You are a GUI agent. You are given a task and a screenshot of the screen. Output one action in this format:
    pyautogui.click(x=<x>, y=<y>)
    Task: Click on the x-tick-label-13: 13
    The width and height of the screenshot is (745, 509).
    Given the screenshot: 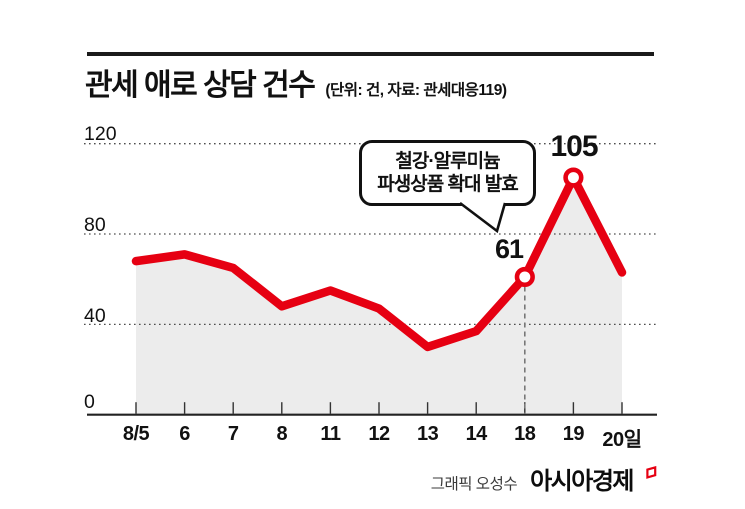 What is the action you would take?
    pyautogui.click(x=427, y=434)
    